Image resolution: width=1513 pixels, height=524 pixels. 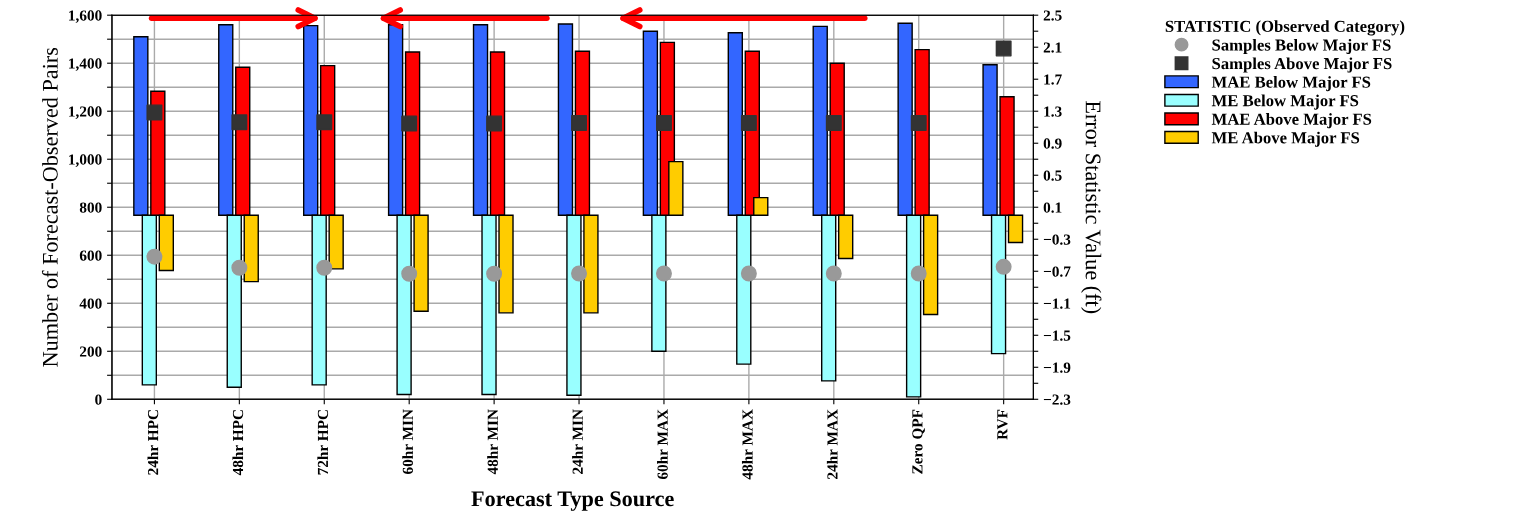 What do you see at coordinates (1053, 79) in the screenshot?
I see `y2-tick-label: 1.7` at bounding box center [1053, 79].